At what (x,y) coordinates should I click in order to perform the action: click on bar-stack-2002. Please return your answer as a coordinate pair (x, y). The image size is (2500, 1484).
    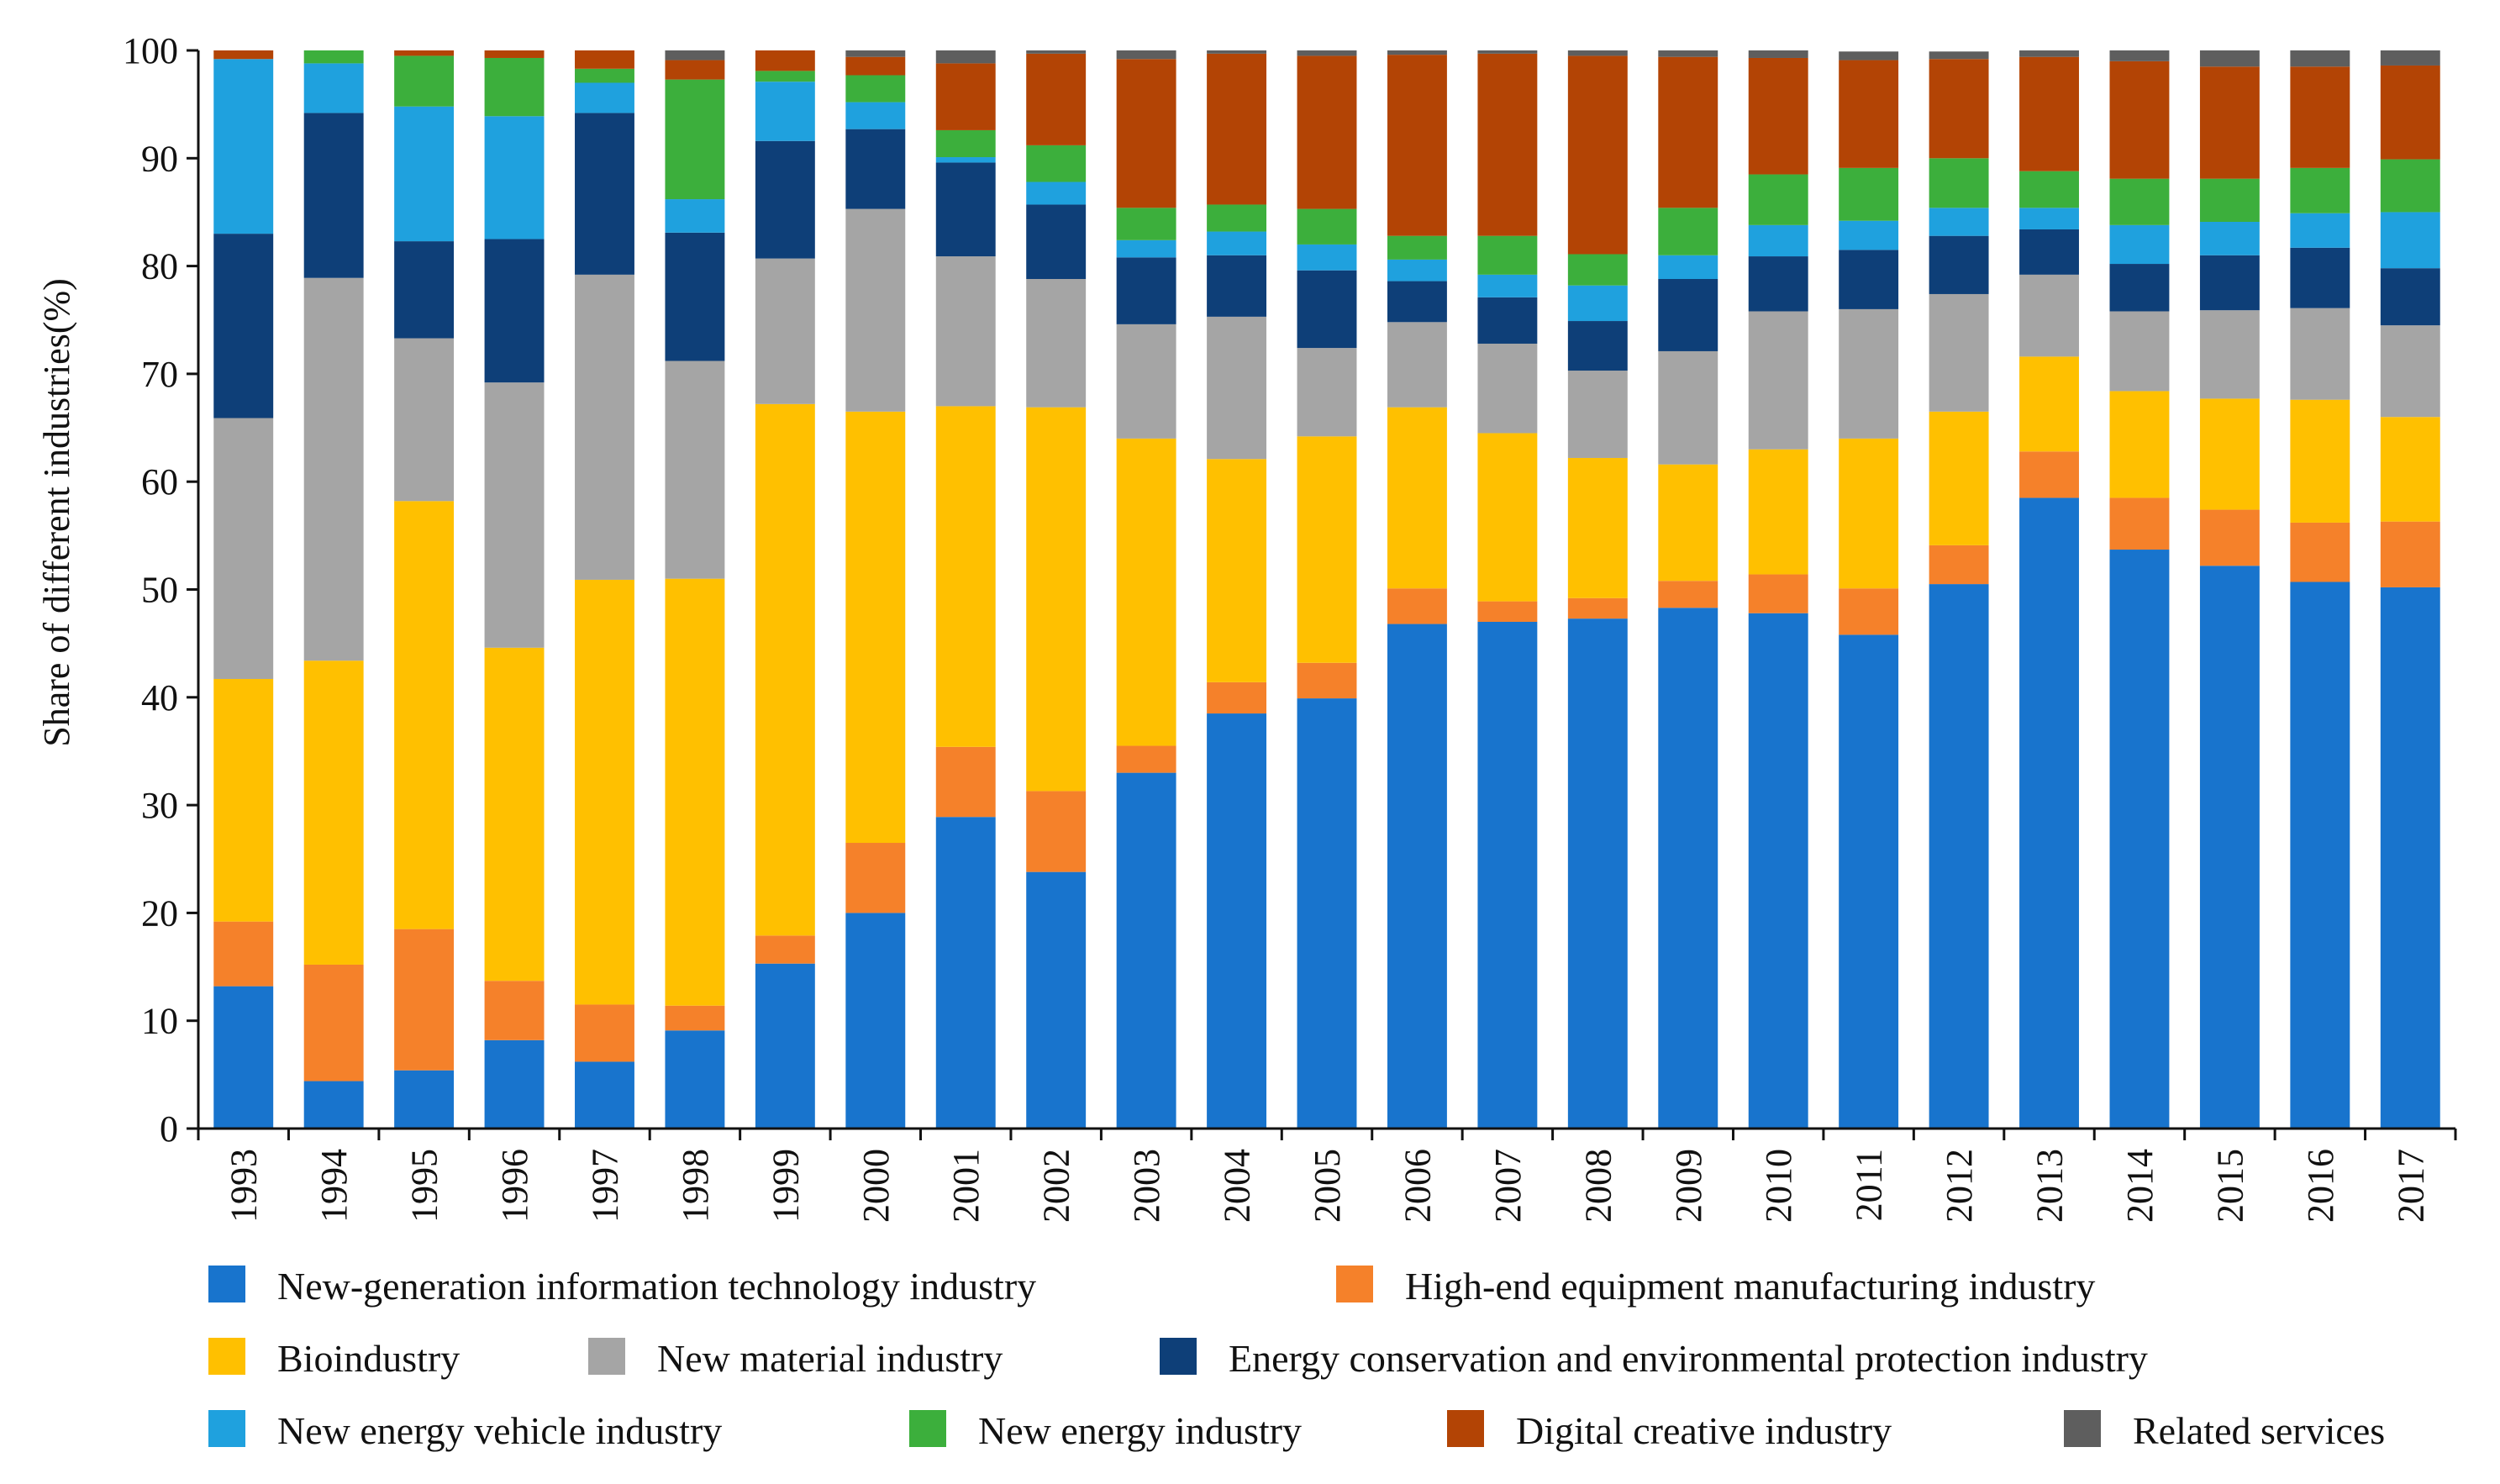
    Looking at the image, I should click on (1056, 589).